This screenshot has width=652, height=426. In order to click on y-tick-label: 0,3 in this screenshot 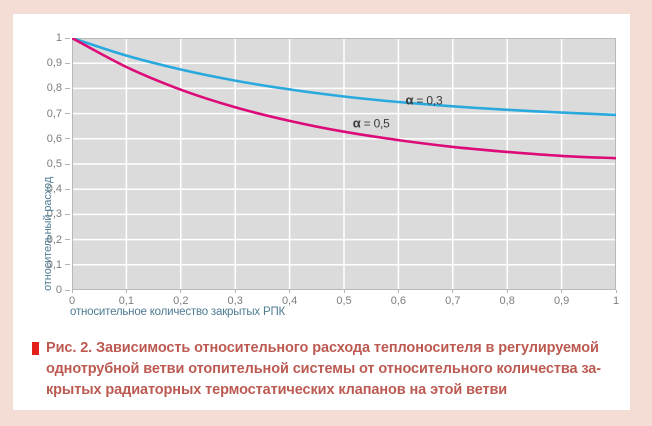, I will do `click(54, 214)`.